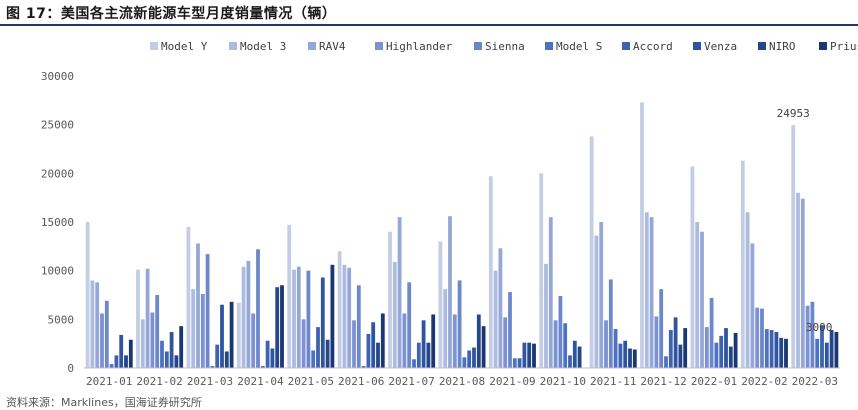  Describe the element at coordinates (184, 46) in the screenshot. I see `legend-label-model-y: Model Y` at that location.